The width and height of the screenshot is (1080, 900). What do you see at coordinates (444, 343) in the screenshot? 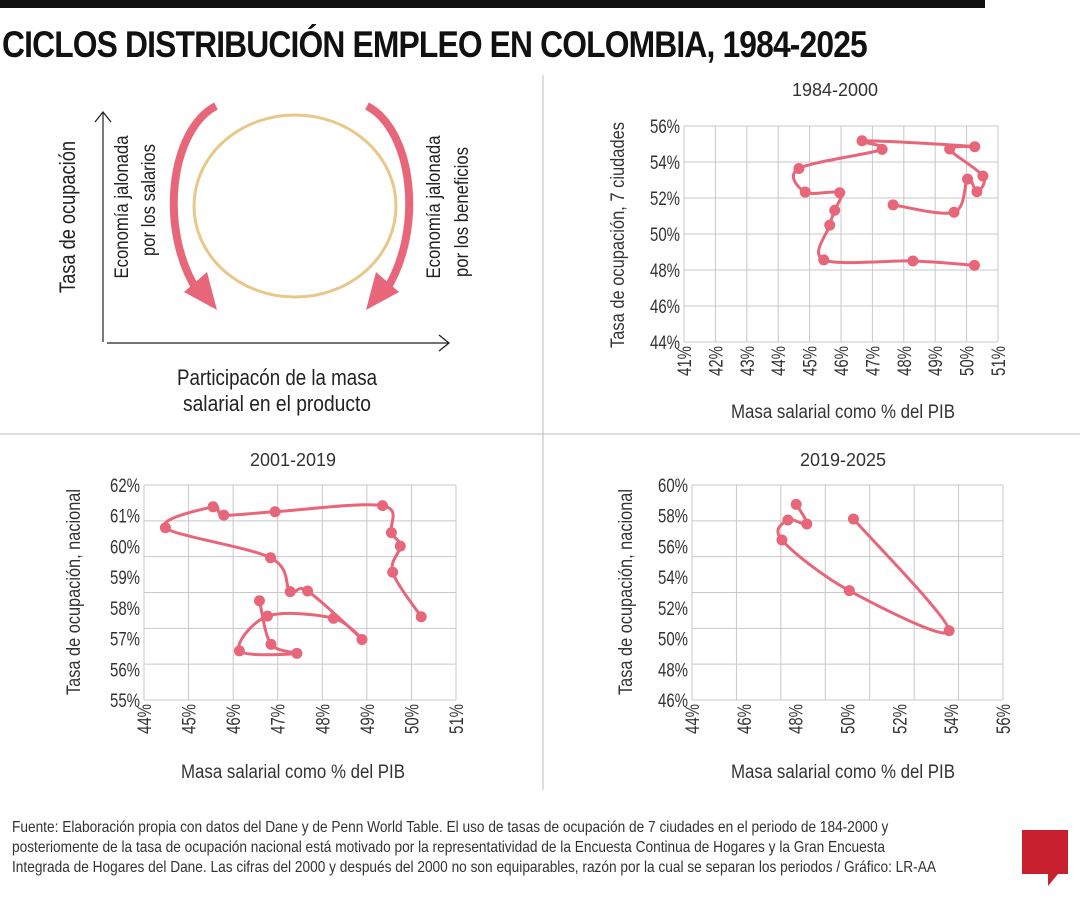
I see `arrow-right-icon` at bounding box center [444, 343].